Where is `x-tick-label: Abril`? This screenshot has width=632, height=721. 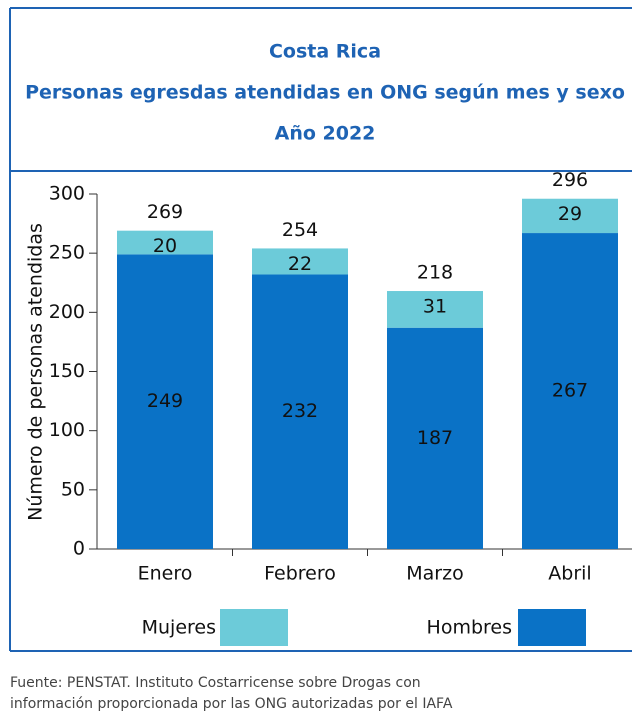 x-tick-label: Abril is located at coordinates (569, 574).